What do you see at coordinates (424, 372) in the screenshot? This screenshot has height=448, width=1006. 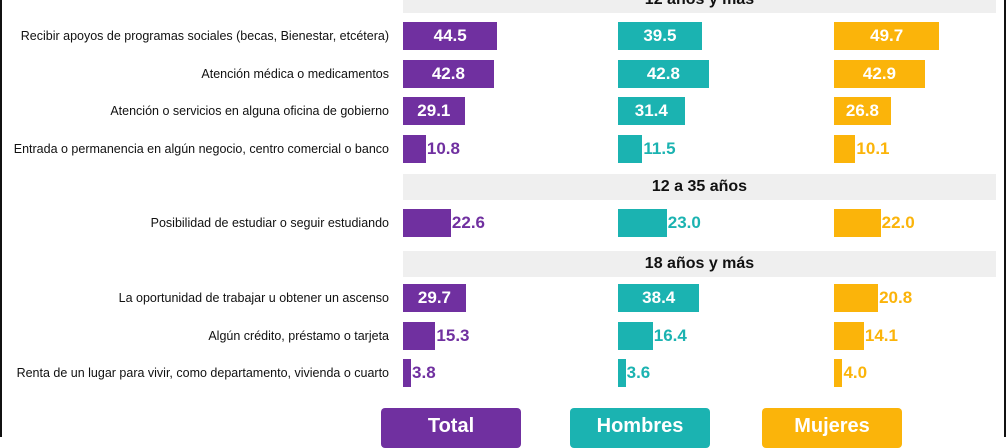 I see `data-label-total: 3.8` at bounding box center [424, 372].